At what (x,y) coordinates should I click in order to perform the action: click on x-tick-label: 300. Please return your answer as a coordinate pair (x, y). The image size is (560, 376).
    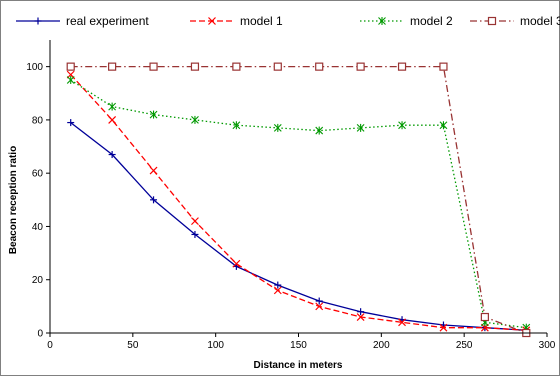
    Looking at the image, I should click on (547, 345).